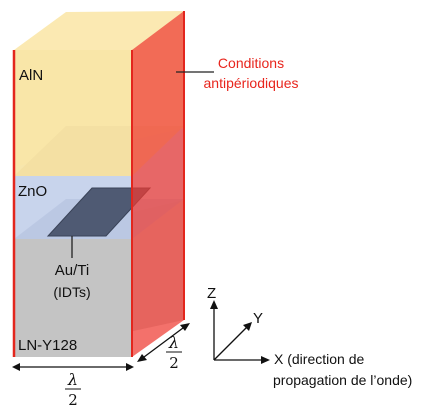  Describe the element at coordinates (72, 270) in the screenshot. I see `electrode-label: Au/Ti` at that location.